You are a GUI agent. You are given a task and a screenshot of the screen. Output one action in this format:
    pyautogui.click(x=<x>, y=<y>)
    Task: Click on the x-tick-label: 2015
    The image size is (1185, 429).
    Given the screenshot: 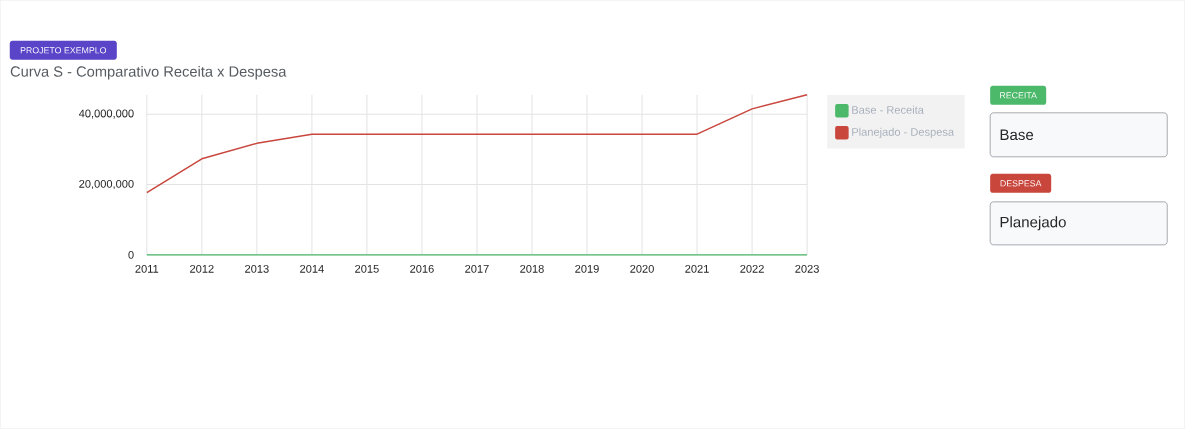 What is the action you would take?
    pyautogui.click(x=367, y=269)
    